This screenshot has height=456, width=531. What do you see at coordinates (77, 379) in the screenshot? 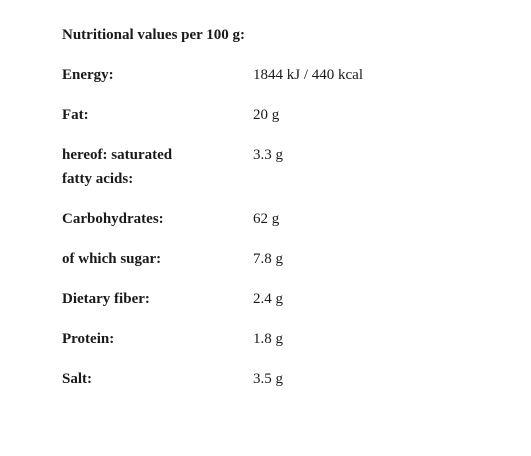
I see `nutrient-label: Salt:` at bounding box center [77, 379].